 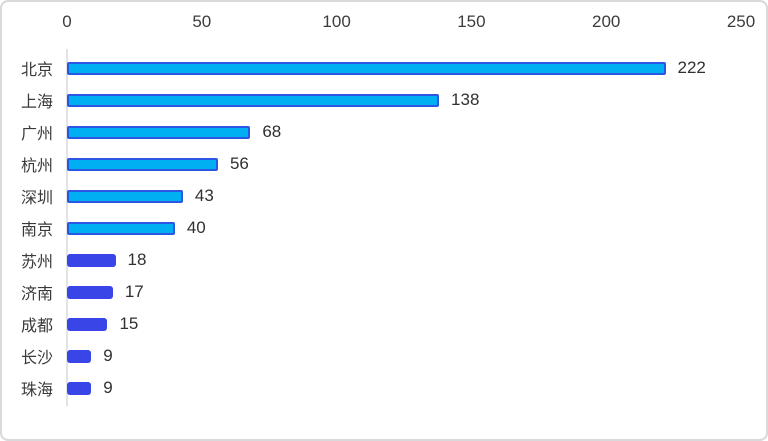 I want to click on category-label: 杭州, so click(x=36, y=166).